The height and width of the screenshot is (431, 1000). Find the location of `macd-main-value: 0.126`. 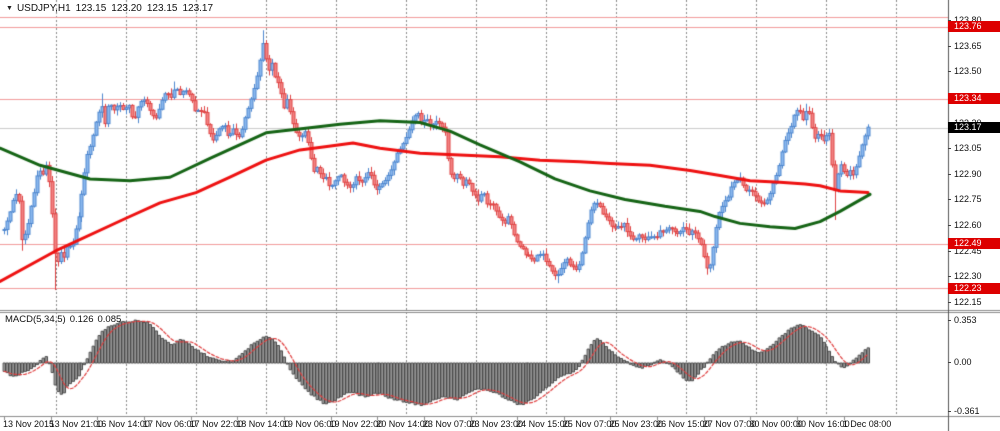

macd-main-value: 0.126 is located at coordinates (81, 319).